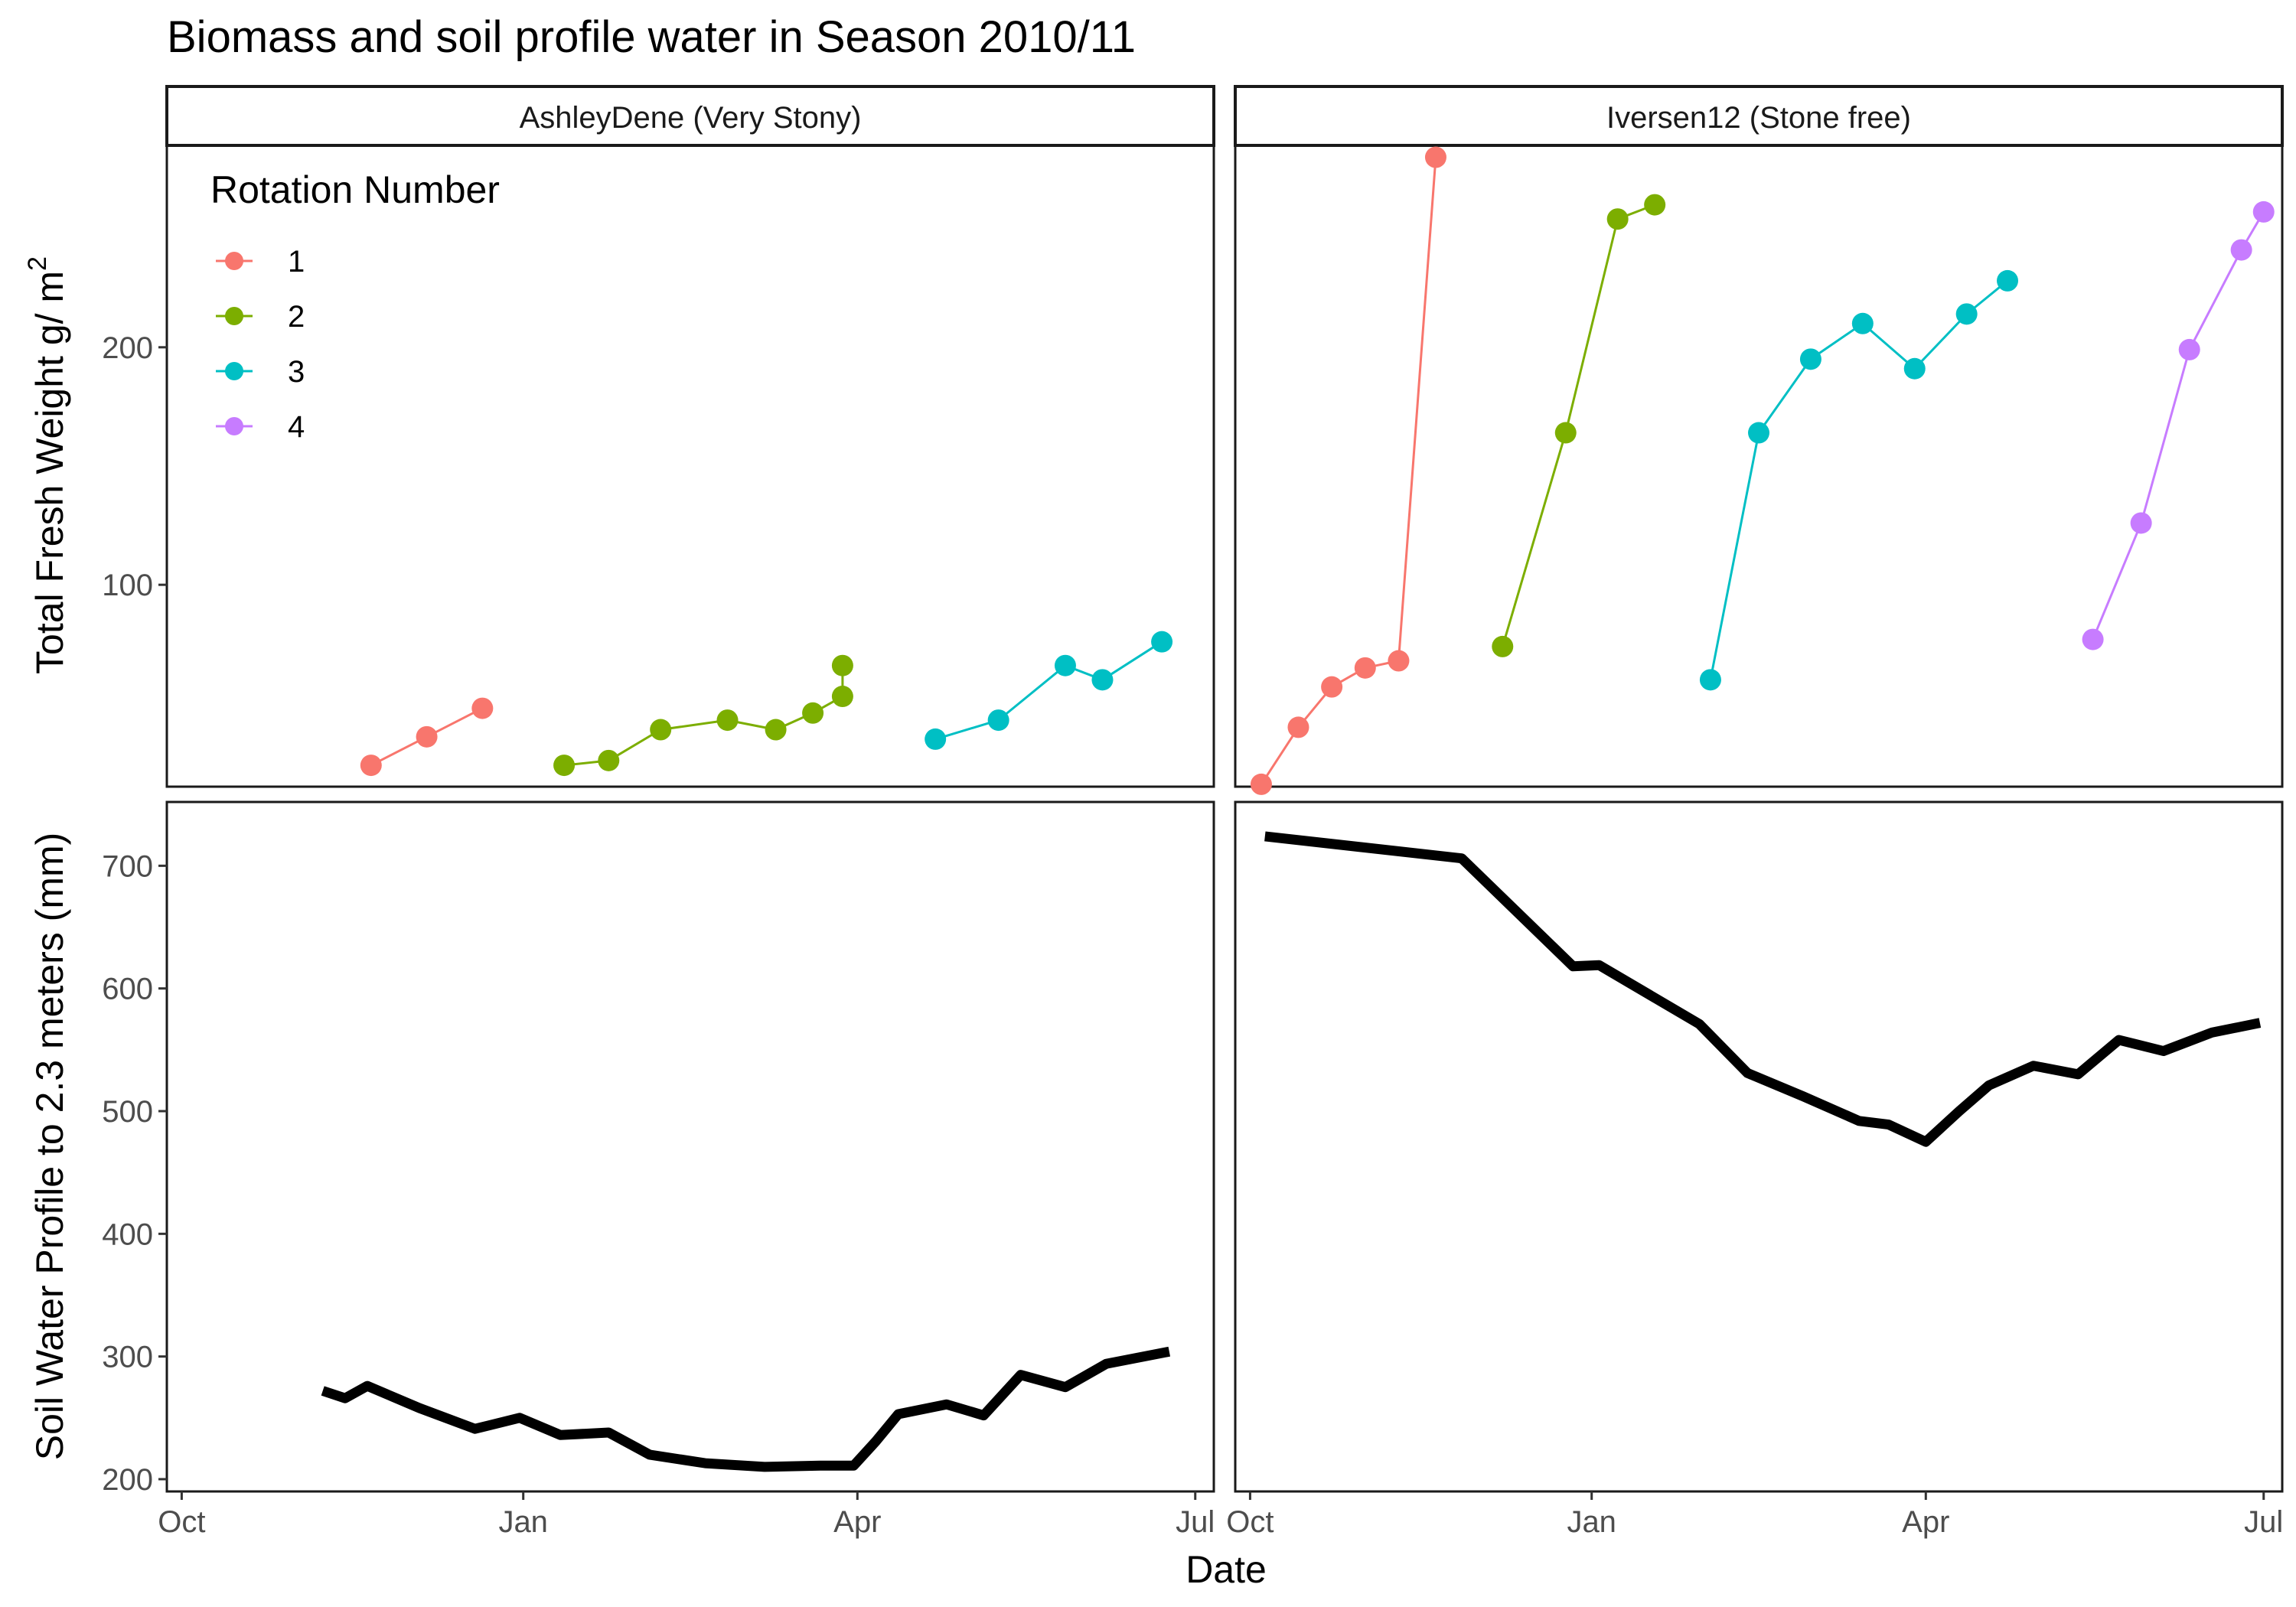 This screenshot has width=2296, height=1607. I want to click on strip-label-iversen12: Iversen12 (Stone free), so click(1758, 118).